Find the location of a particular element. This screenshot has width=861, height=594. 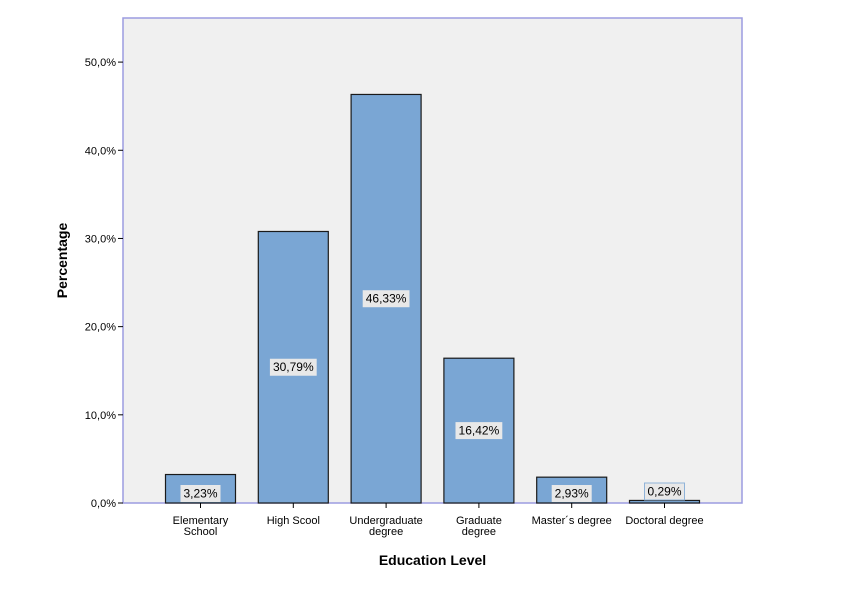

y-axis: 0,0% 10,0% 20,0% 30,0% 40,0% 50,0% is located at coordinates (104, 283).